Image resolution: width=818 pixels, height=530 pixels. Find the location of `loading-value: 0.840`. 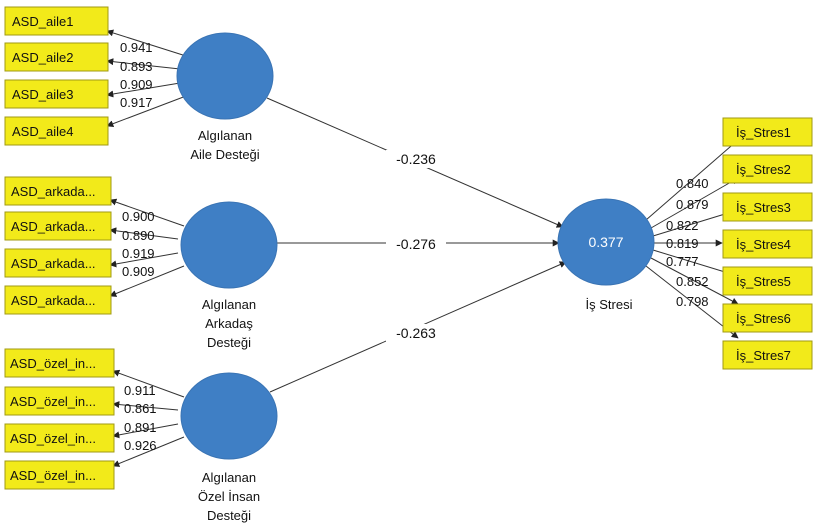

loading-value: 0.840 is located at coordinates (692, 183).